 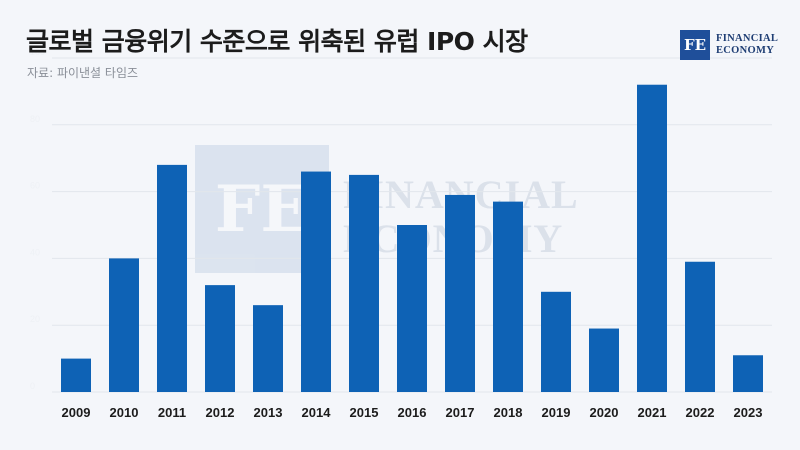 I want to click on bar-2011, so click(x=172, y=278).